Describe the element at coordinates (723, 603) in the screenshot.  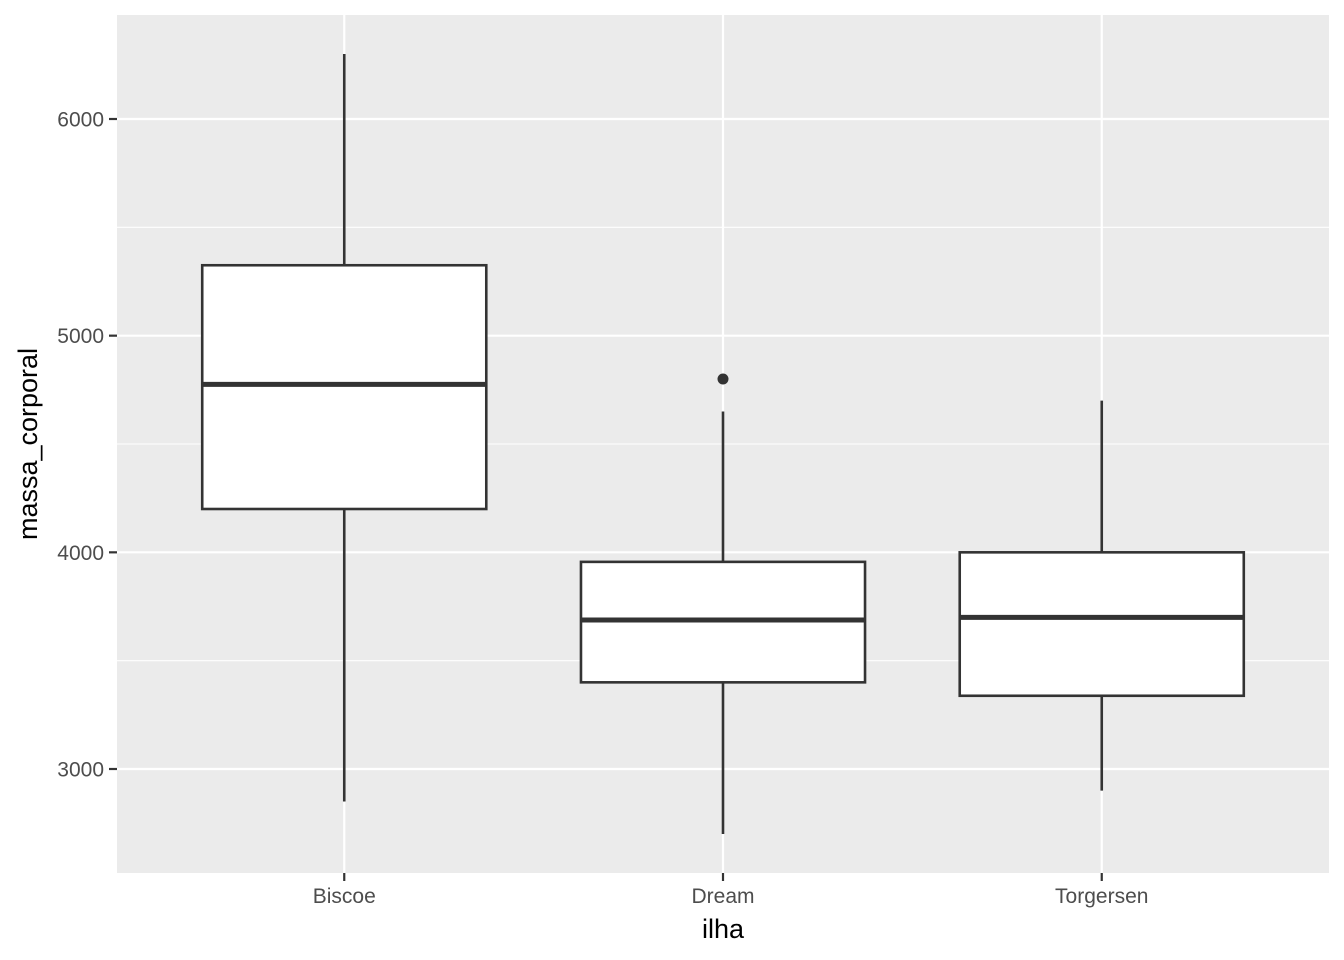
I see `box-dream` at that location.